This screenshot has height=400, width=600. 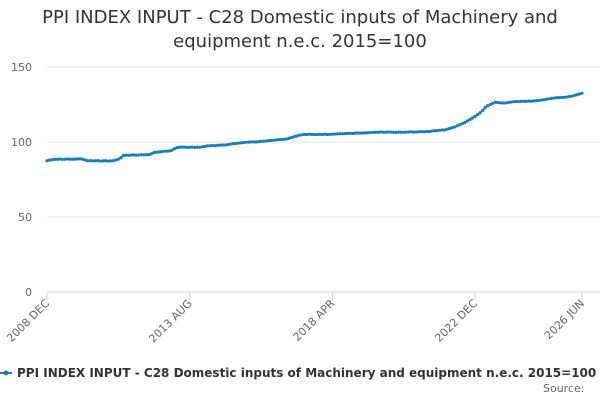 I want to click on x-tick-label: 2013 AUG, so click(x=170, y=321).